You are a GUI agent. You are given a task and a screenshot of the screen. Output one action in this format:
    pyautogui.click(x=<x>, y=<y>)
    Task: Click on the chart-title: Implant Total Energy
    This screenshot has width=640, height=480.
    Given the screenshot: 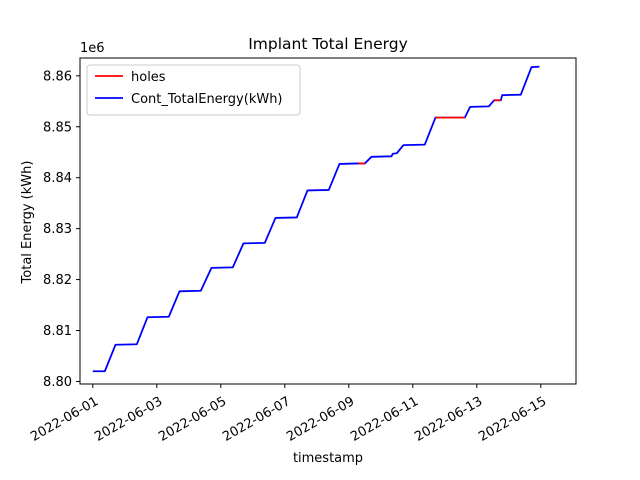 What is the action you would take?
    pyautogui.click(x=328, y=44)
    